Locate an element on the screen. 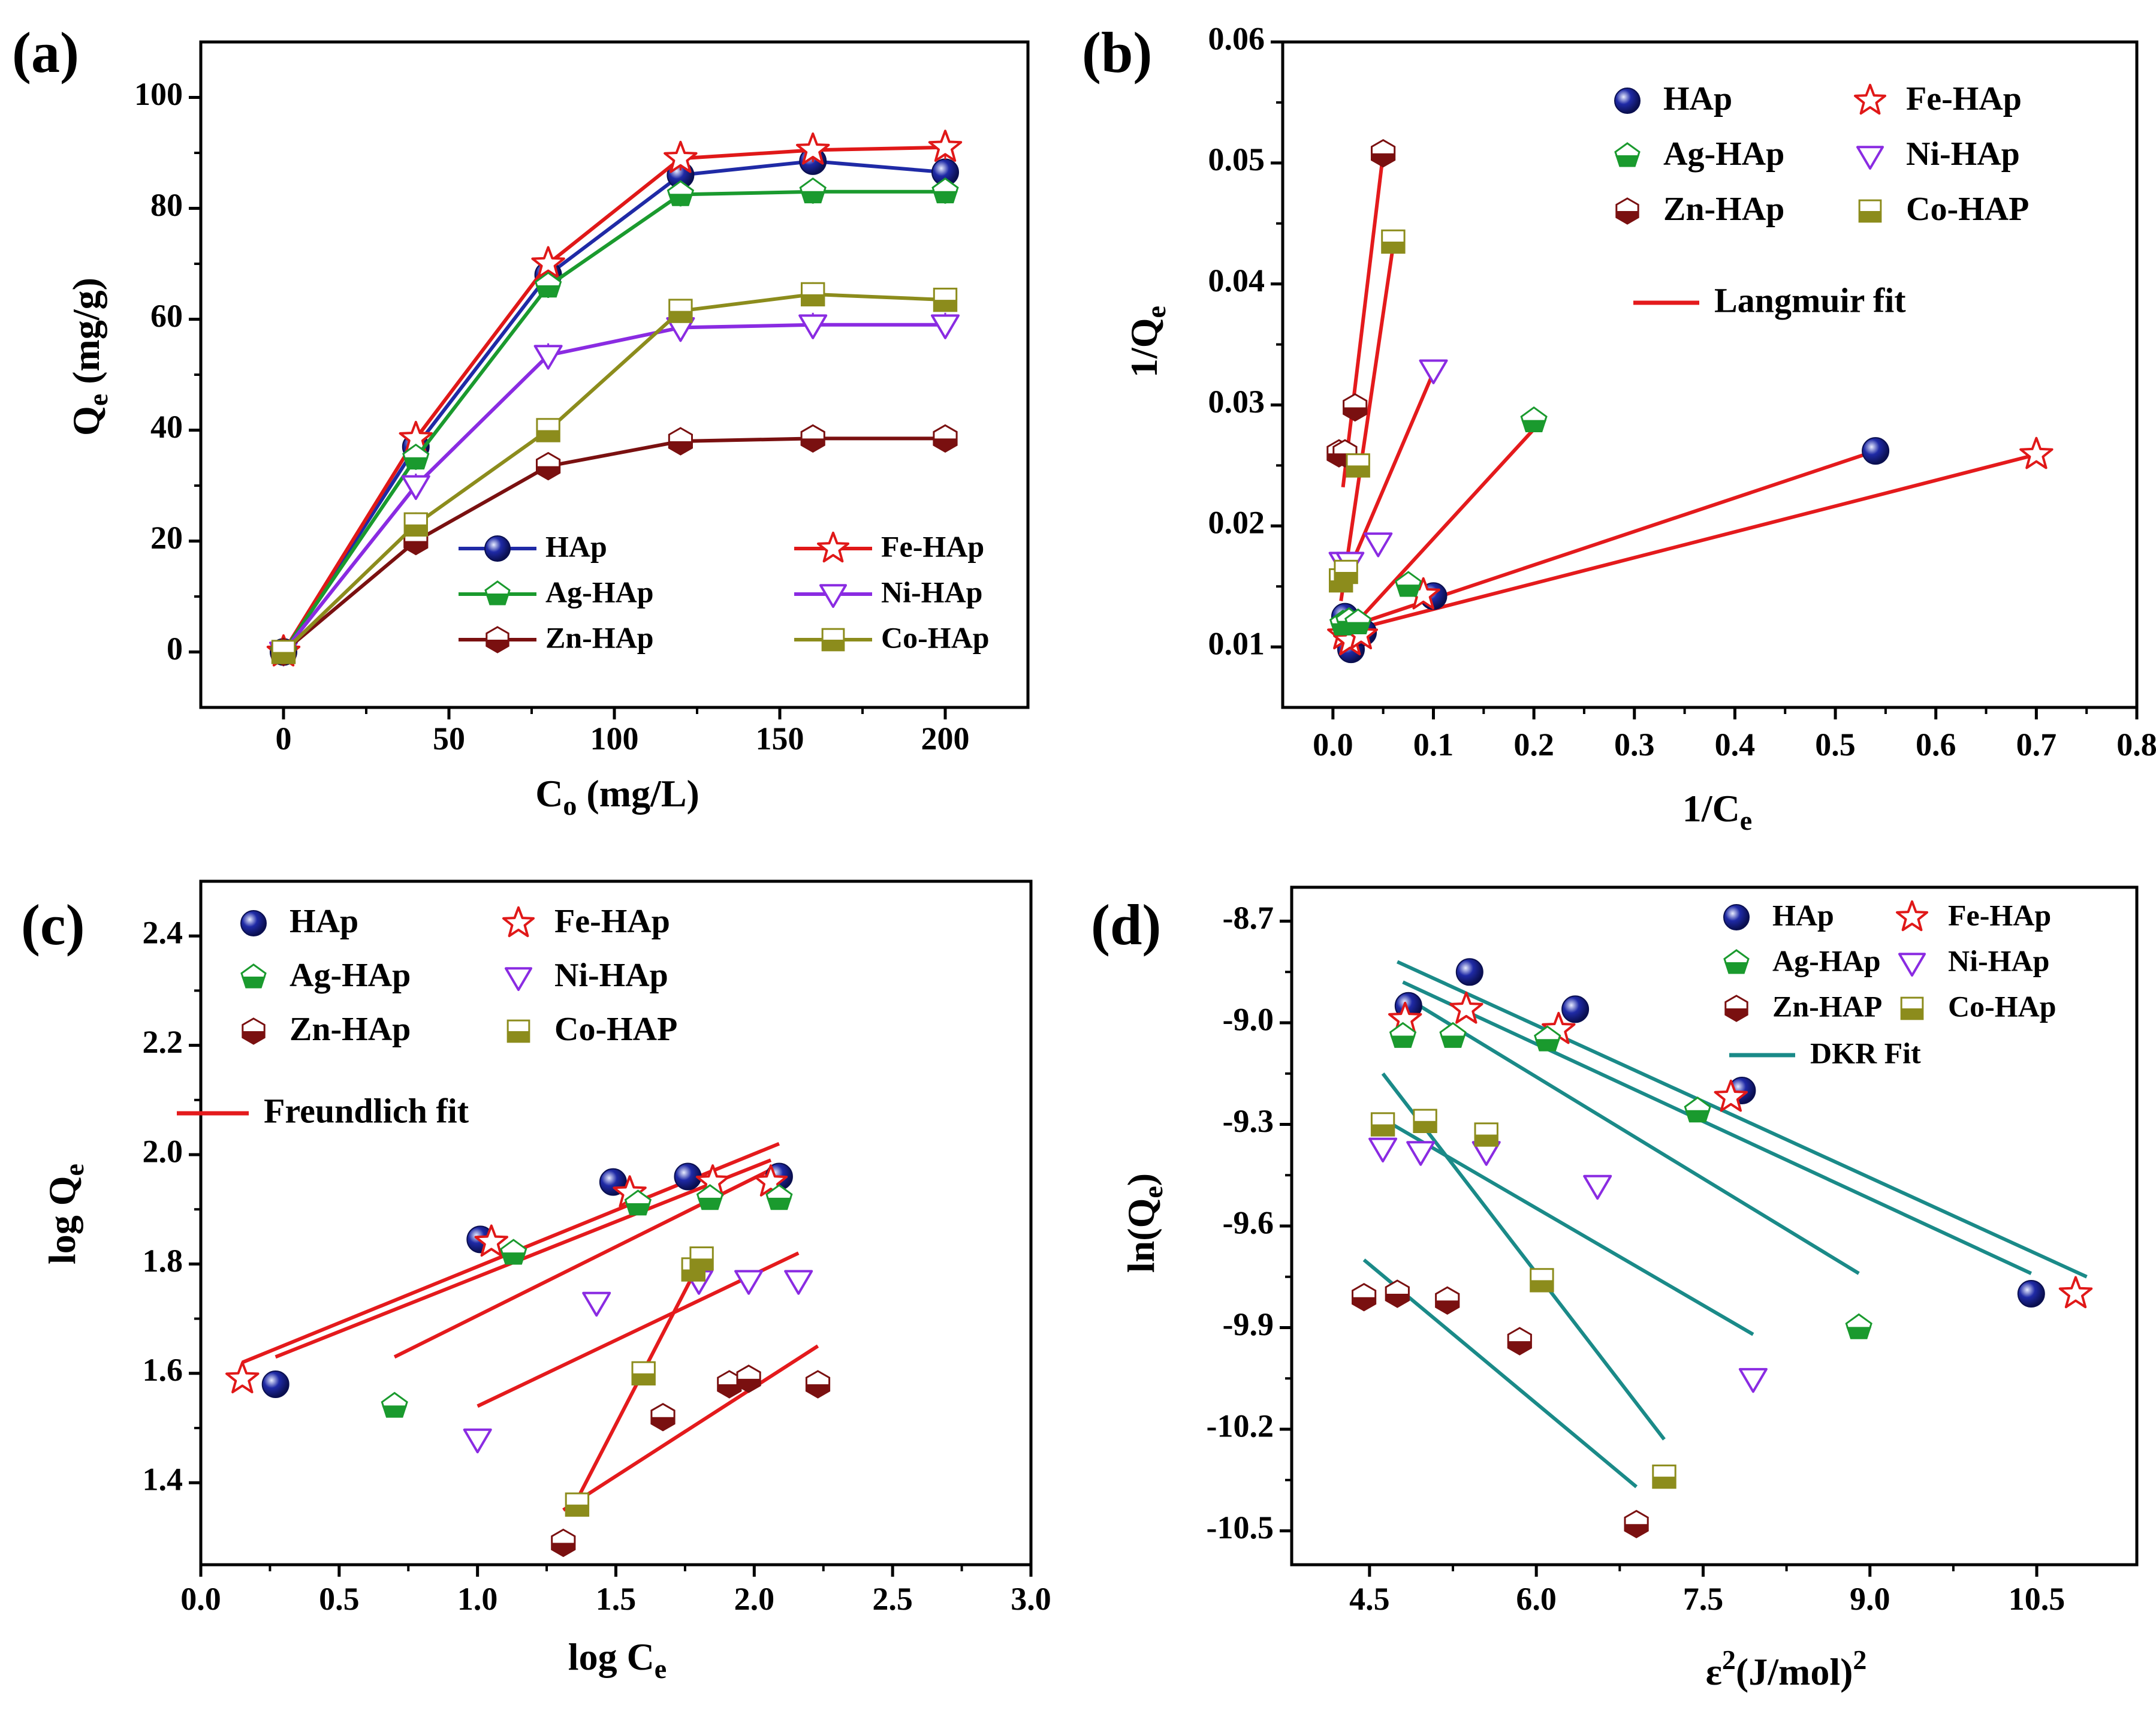 This screenshot has height=1714, width=2156. panel-a-series-line-fe is located at coordinates (614, 399).